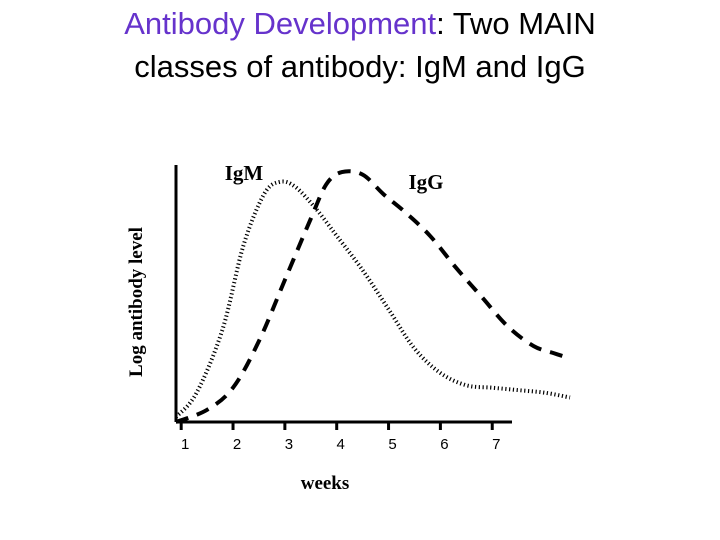 The height and width of the screenshot is (540, 720). Describe the element at coordinates (516, 23) in the screenshot. I see `slide-title-rest: : Two MAIN` at that location.